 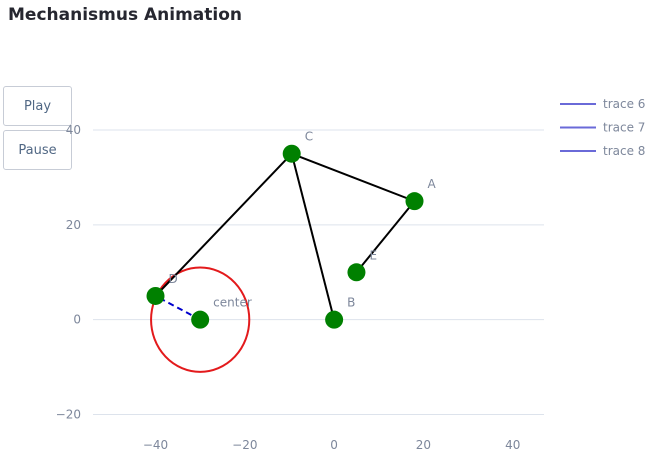 I want to click on joint-label-d: D, so click(x=173, y=279).